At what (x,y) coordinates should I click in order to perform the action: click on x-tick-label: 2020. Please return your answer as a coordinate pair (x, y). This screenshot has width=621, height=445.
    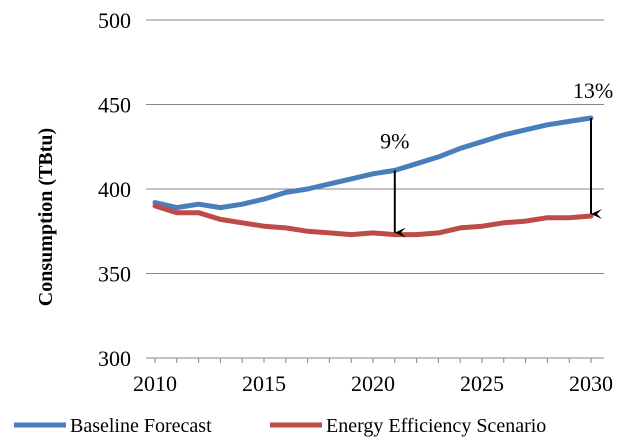
    Looking at the image, I should click on (373, 383).